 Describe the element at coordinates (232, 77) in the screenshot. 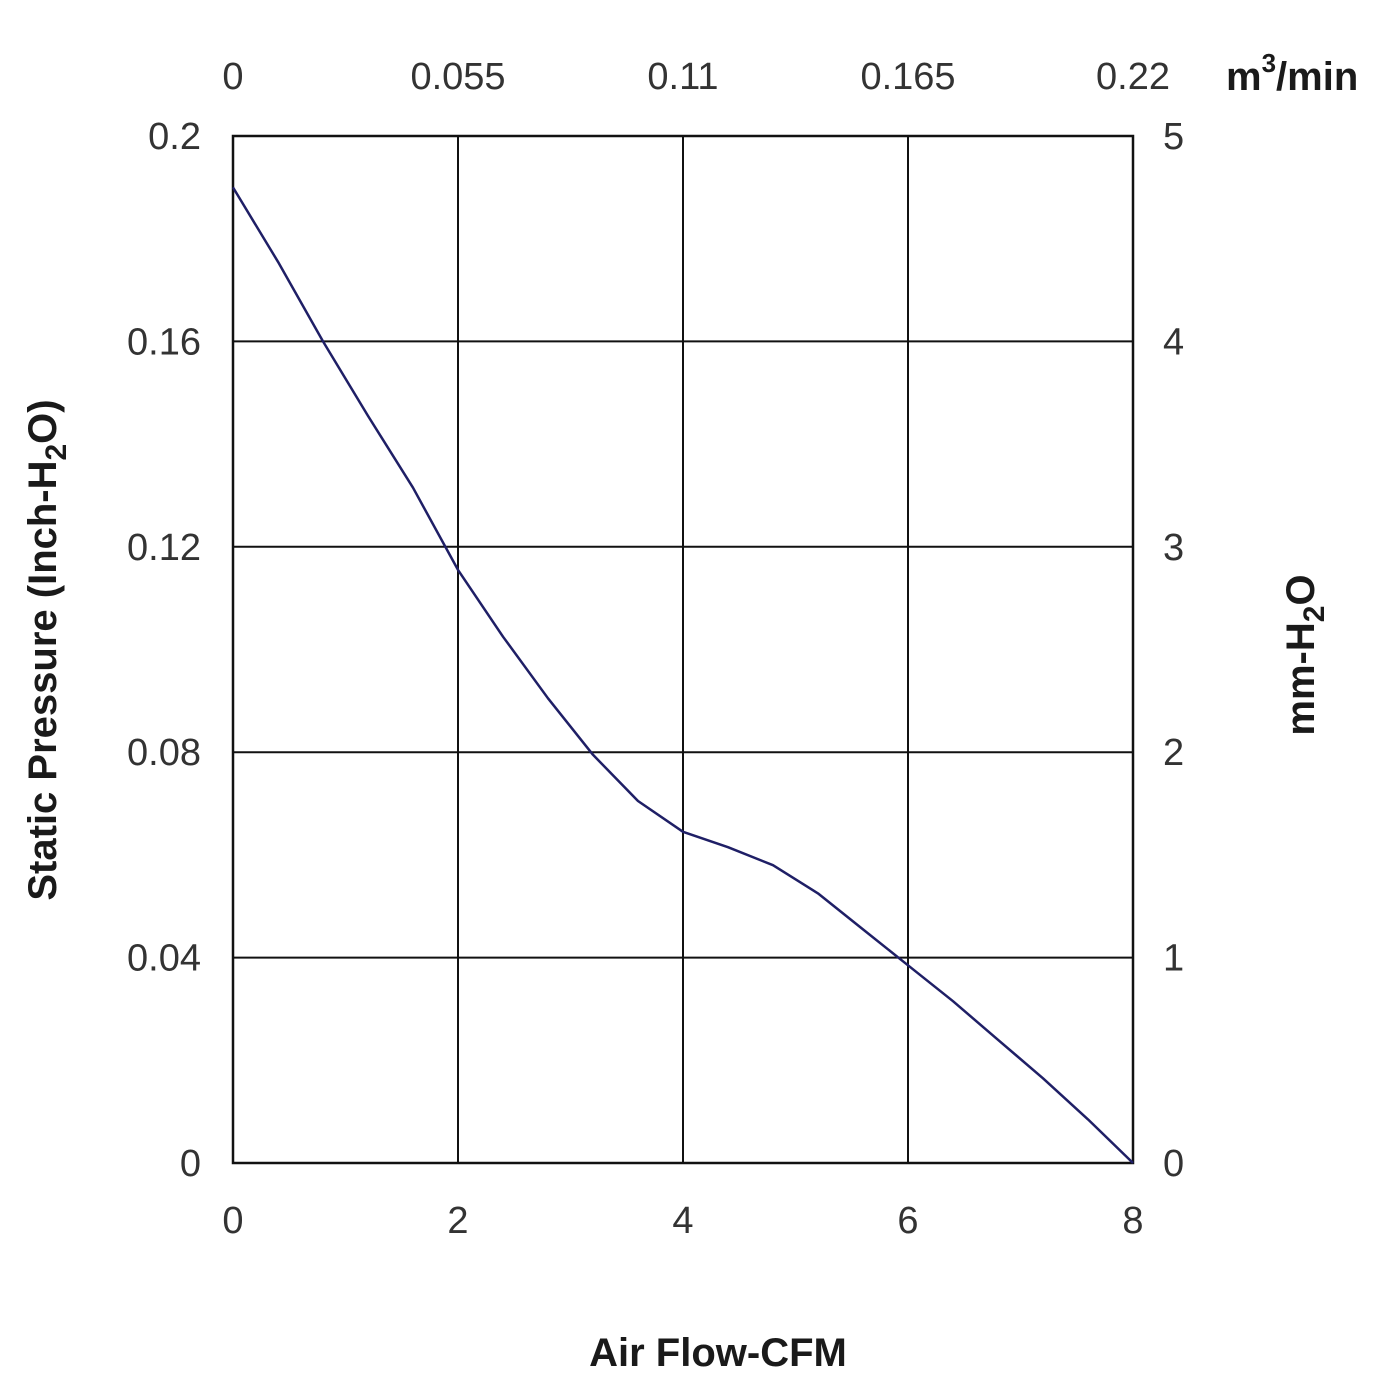

I see `x-top-tick-label: 0` at that location.